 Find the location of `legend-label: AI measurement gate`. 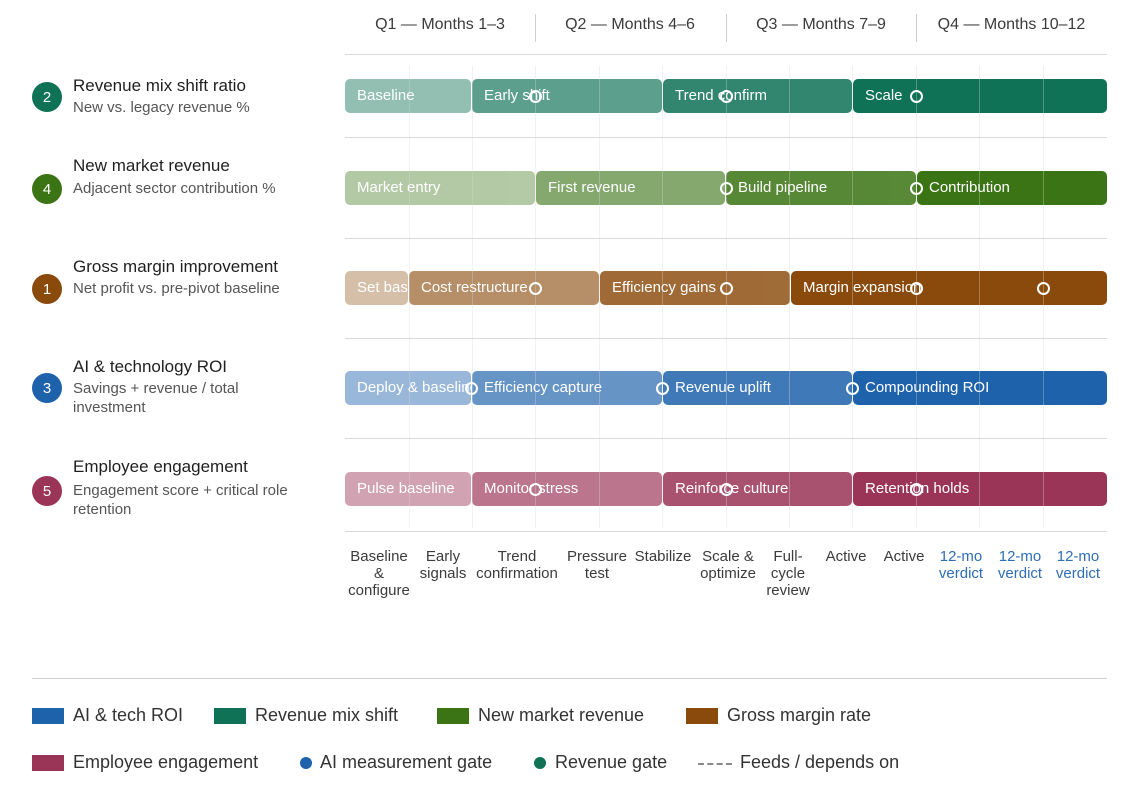

legend-label: AI measurement gate is located at coordinates (406, 762).